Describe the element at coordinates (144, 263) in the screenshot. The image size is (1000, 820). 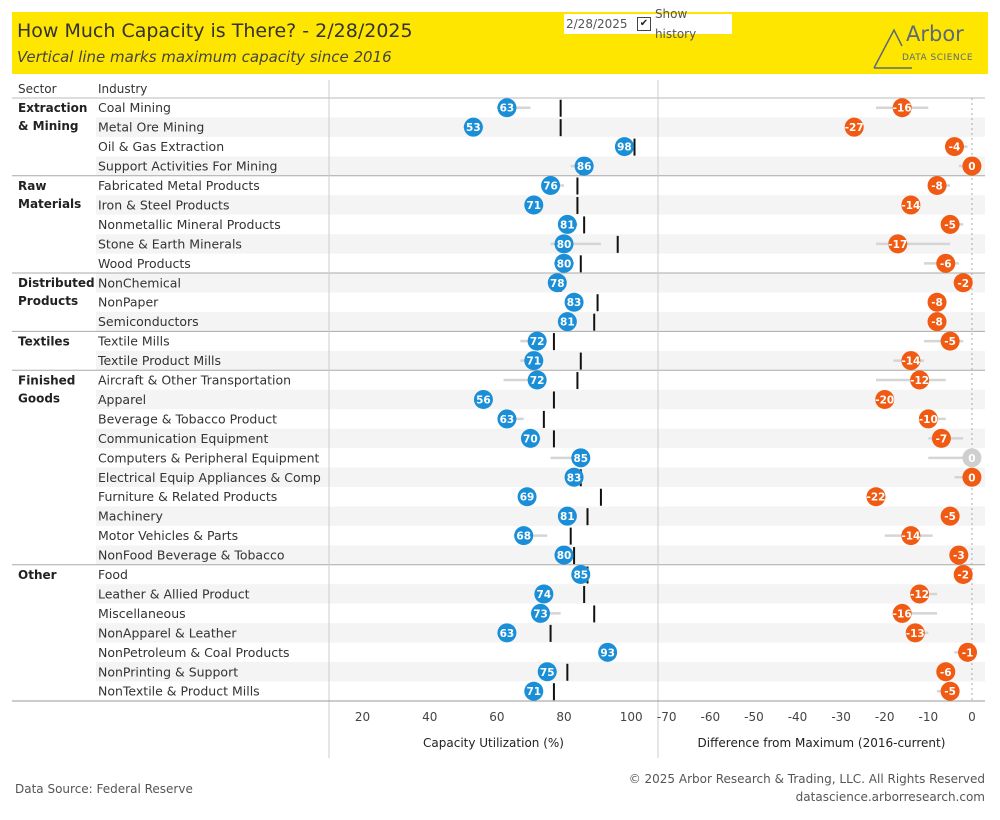
I see `industry-label: Wood Products` at that location.